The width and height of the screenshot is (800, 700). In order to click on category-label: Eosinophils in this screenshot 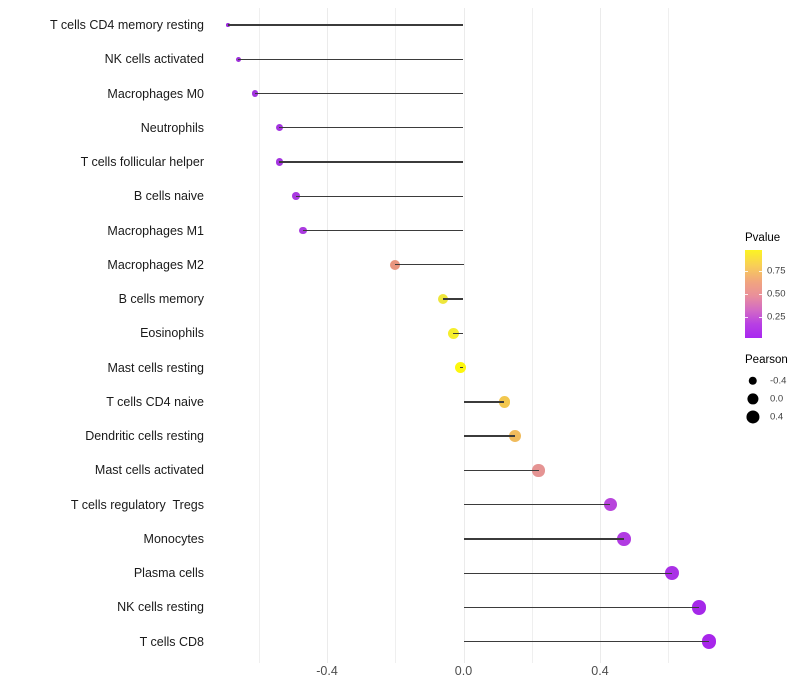, I will do `click(172, 333)`.